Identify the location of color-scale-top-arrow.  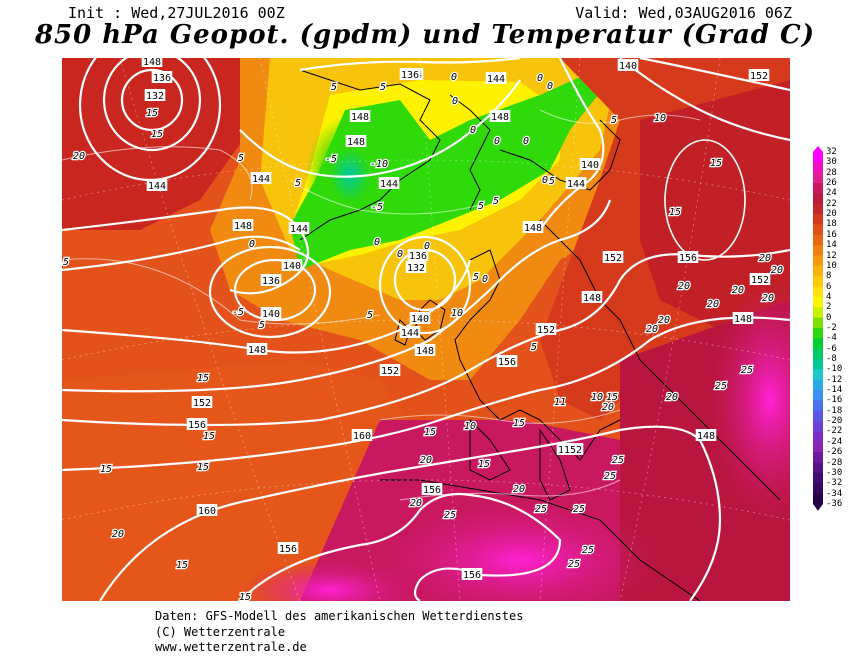
(818, 149).